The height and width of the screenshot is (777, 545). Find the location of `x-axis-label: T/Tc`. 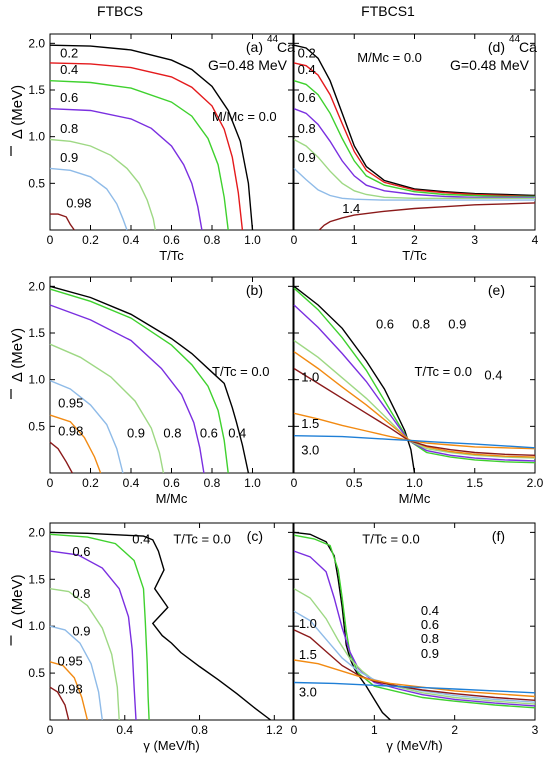

x-axis-label: T/Tc is located at coordinates (414, 255).